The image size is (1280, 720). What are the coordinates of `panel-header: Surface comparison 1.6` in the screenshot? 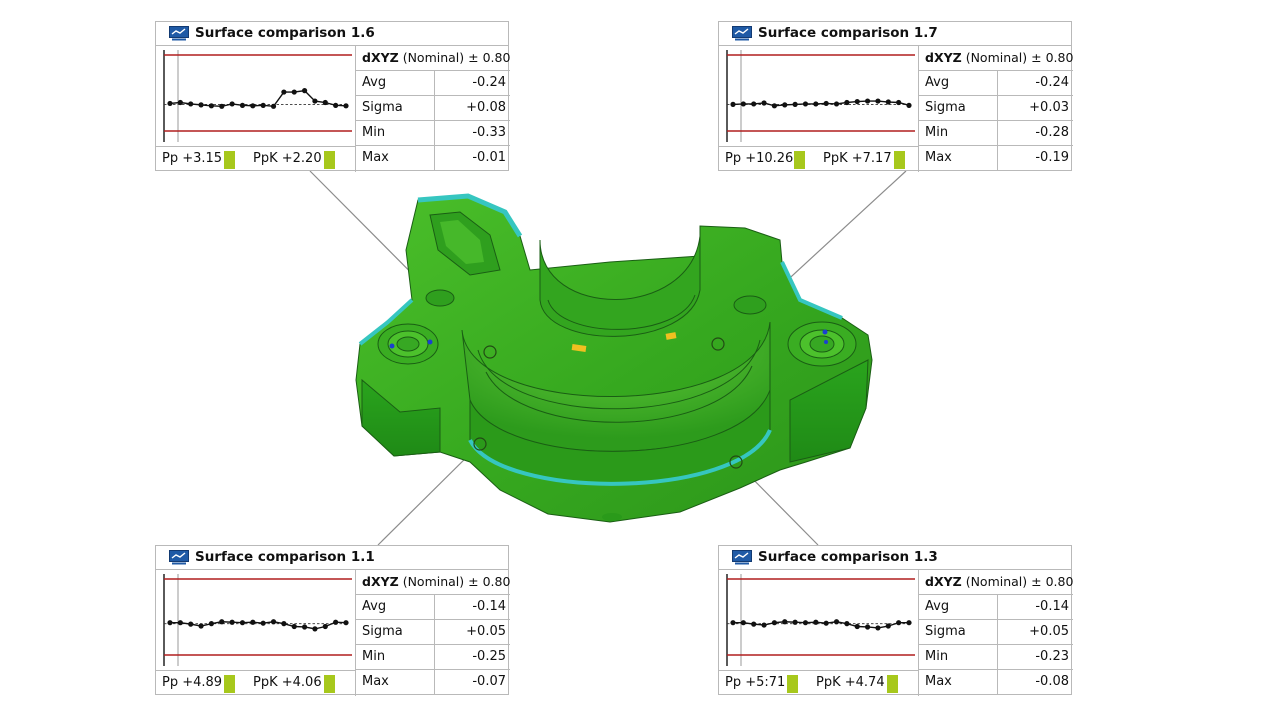 It's located at (332, 34).